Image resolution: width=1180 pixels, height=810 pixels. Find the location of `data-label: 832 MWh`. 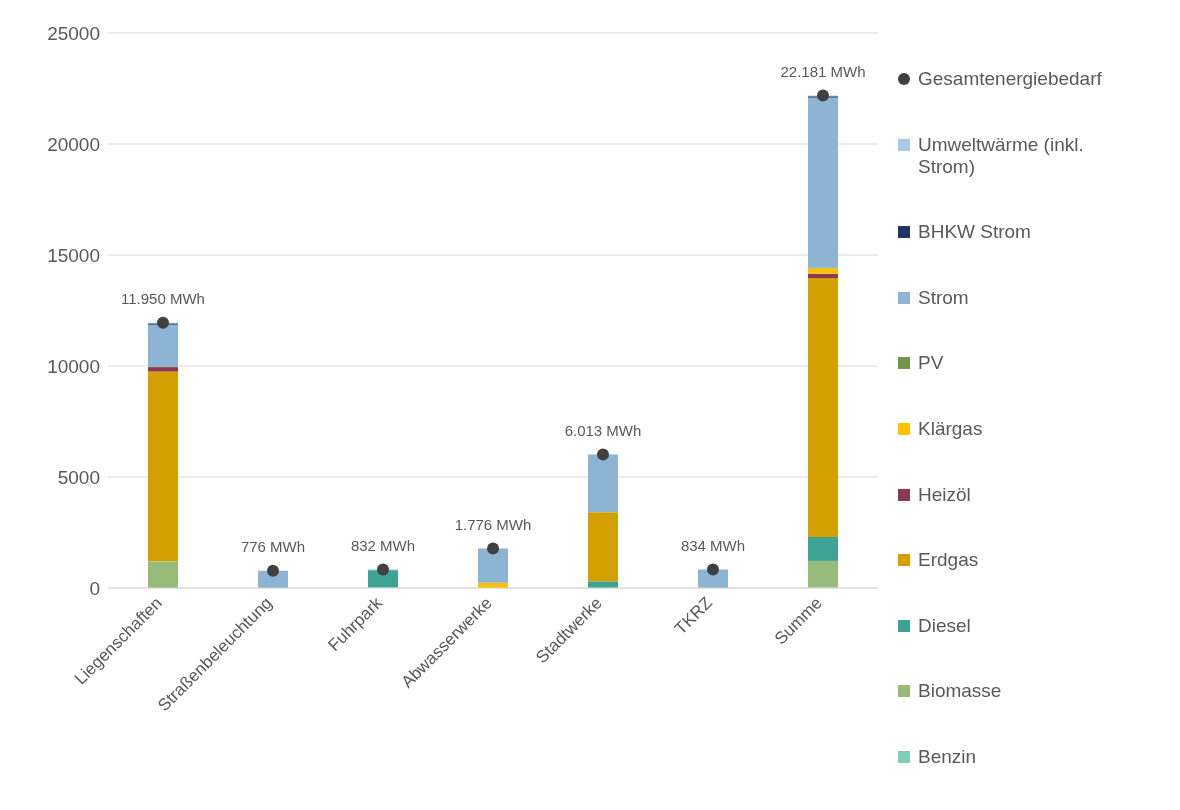

data-label: 832 MWh is located at coordinates (383, 546).